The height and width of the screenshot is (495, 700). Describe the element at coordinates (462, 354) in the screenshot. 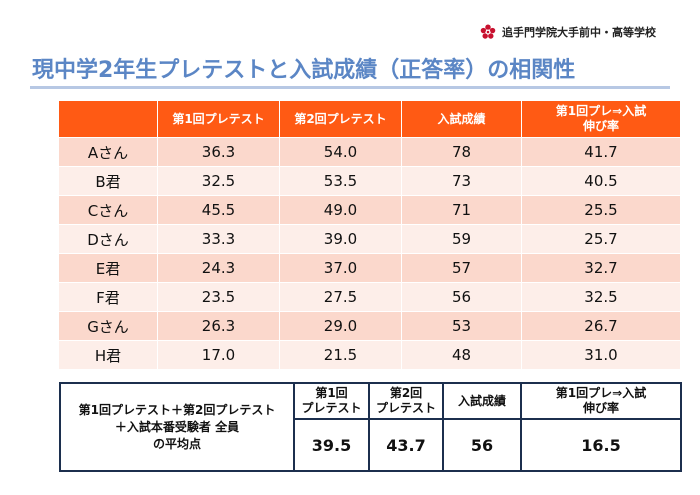

I see `cell-exam: 48` at that location.